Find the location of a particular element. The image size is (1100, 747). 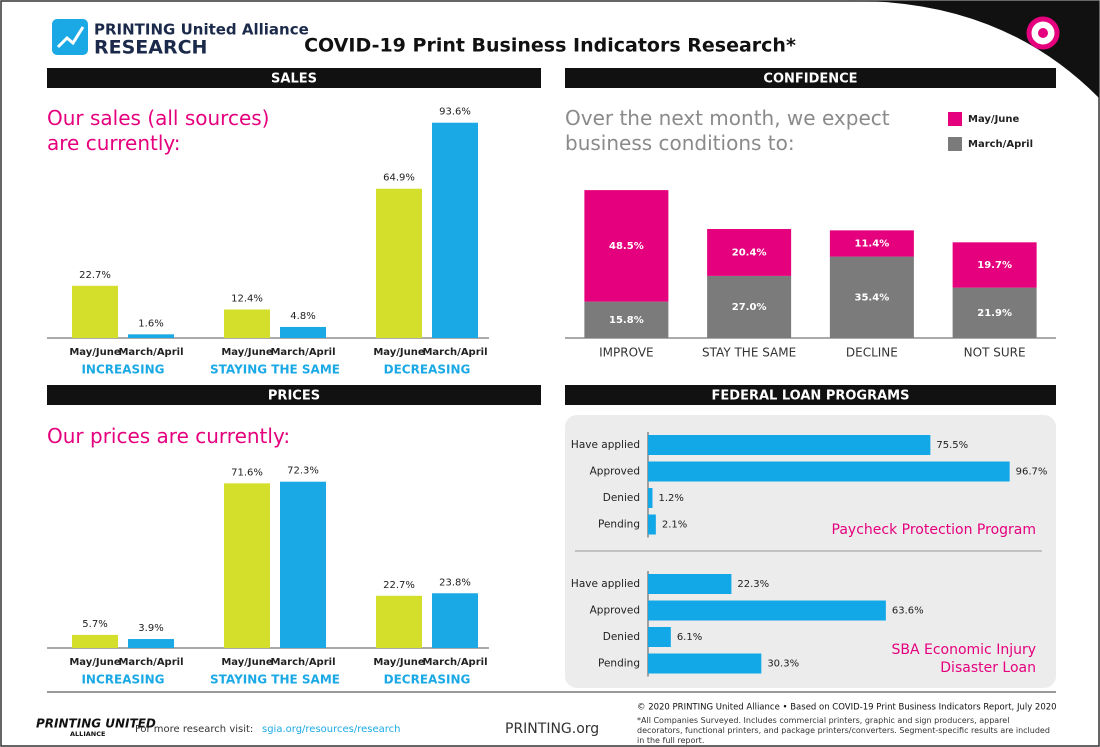

footer-site: PRINTING.org is located at coordinates (552, 729).